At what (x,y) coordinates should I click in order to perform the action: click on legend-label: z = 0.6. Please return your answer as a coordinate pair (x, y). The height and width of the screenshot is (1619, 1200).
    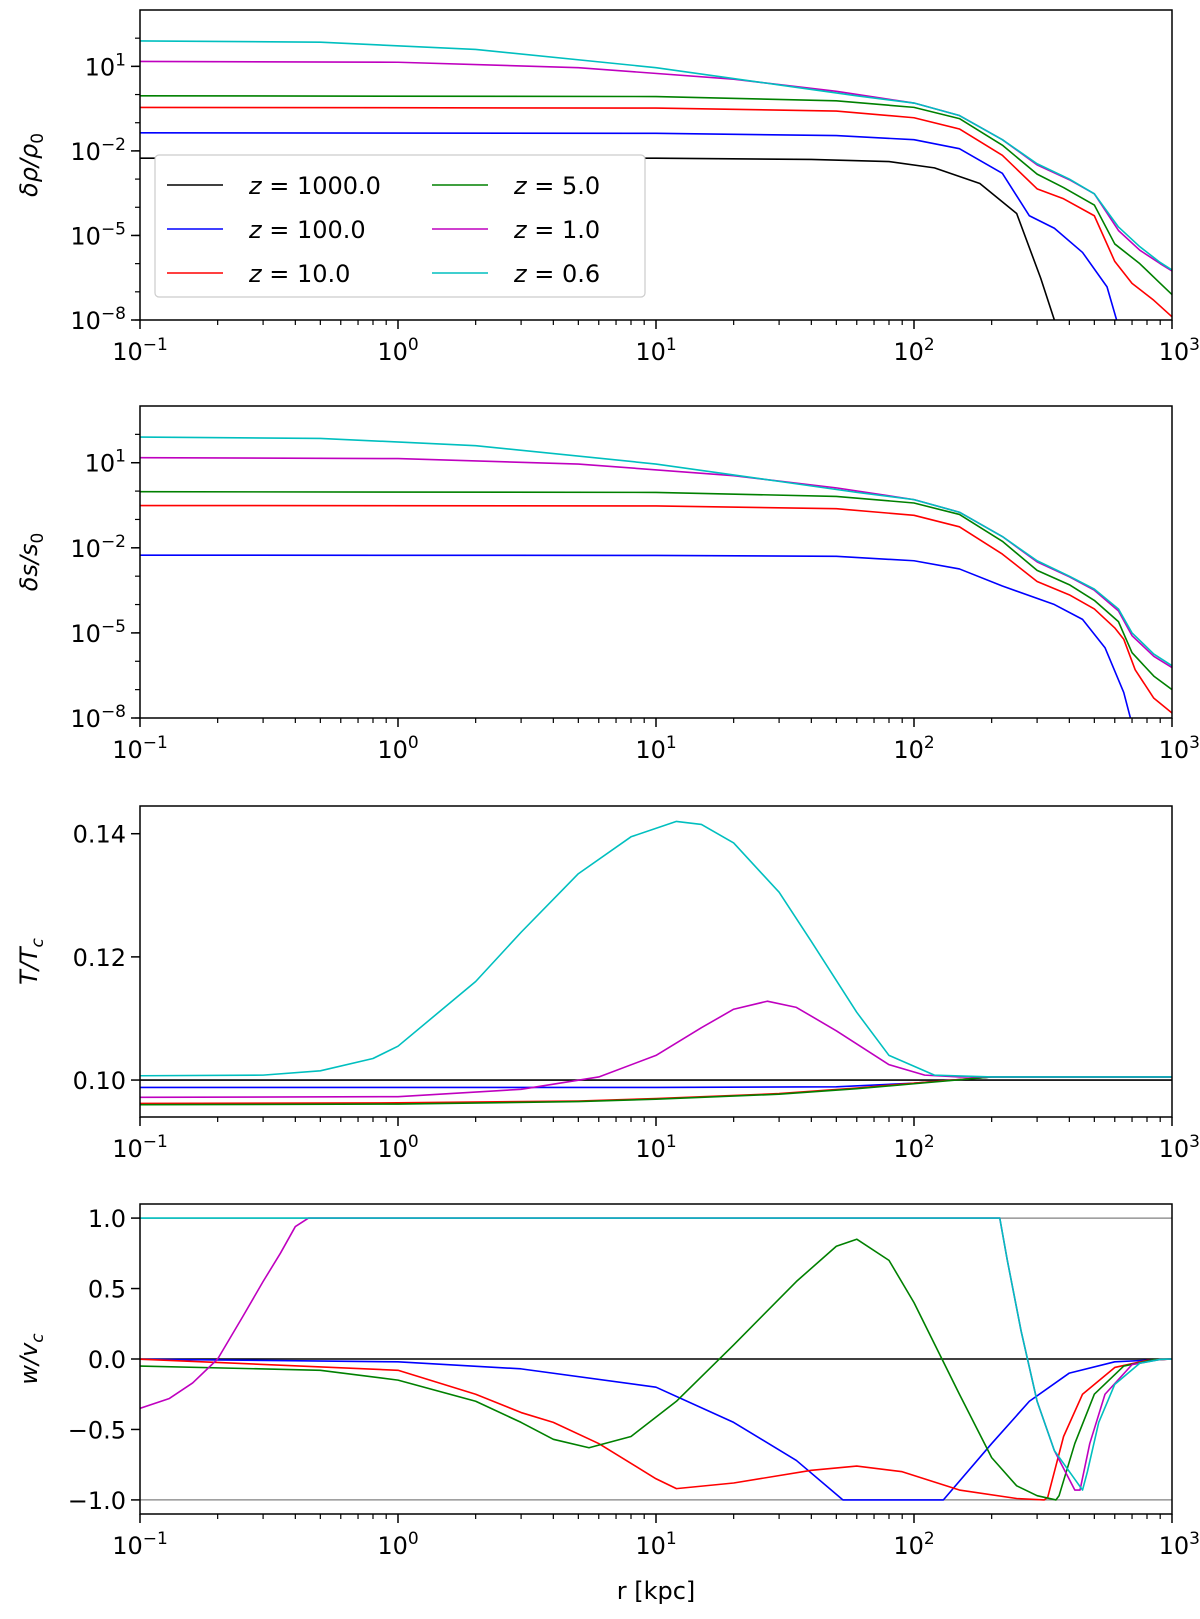
    Looking at the image, I should click on (556, 274).